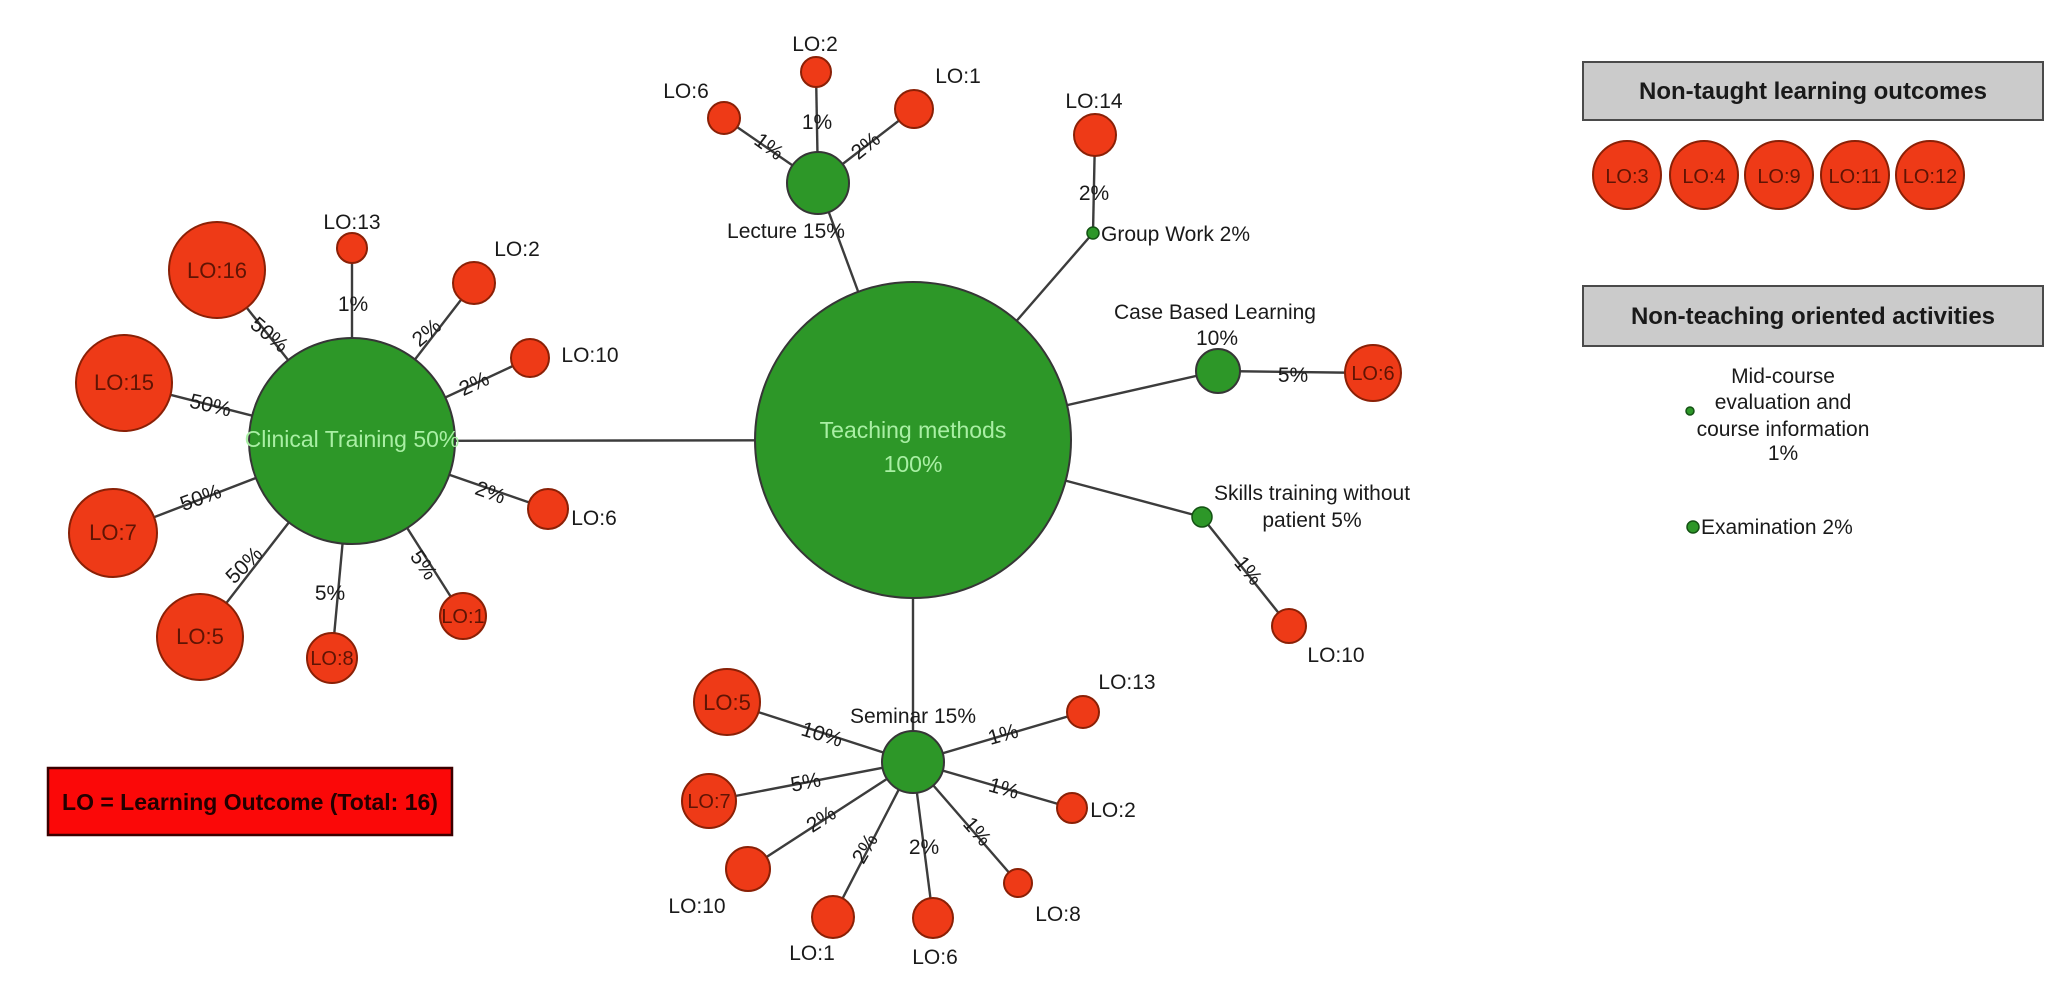  What do you see at coordinates (866, 145) in the screenshot?
I see `lecture-lo1-weight: 2%` at bounding box center [866, 145].